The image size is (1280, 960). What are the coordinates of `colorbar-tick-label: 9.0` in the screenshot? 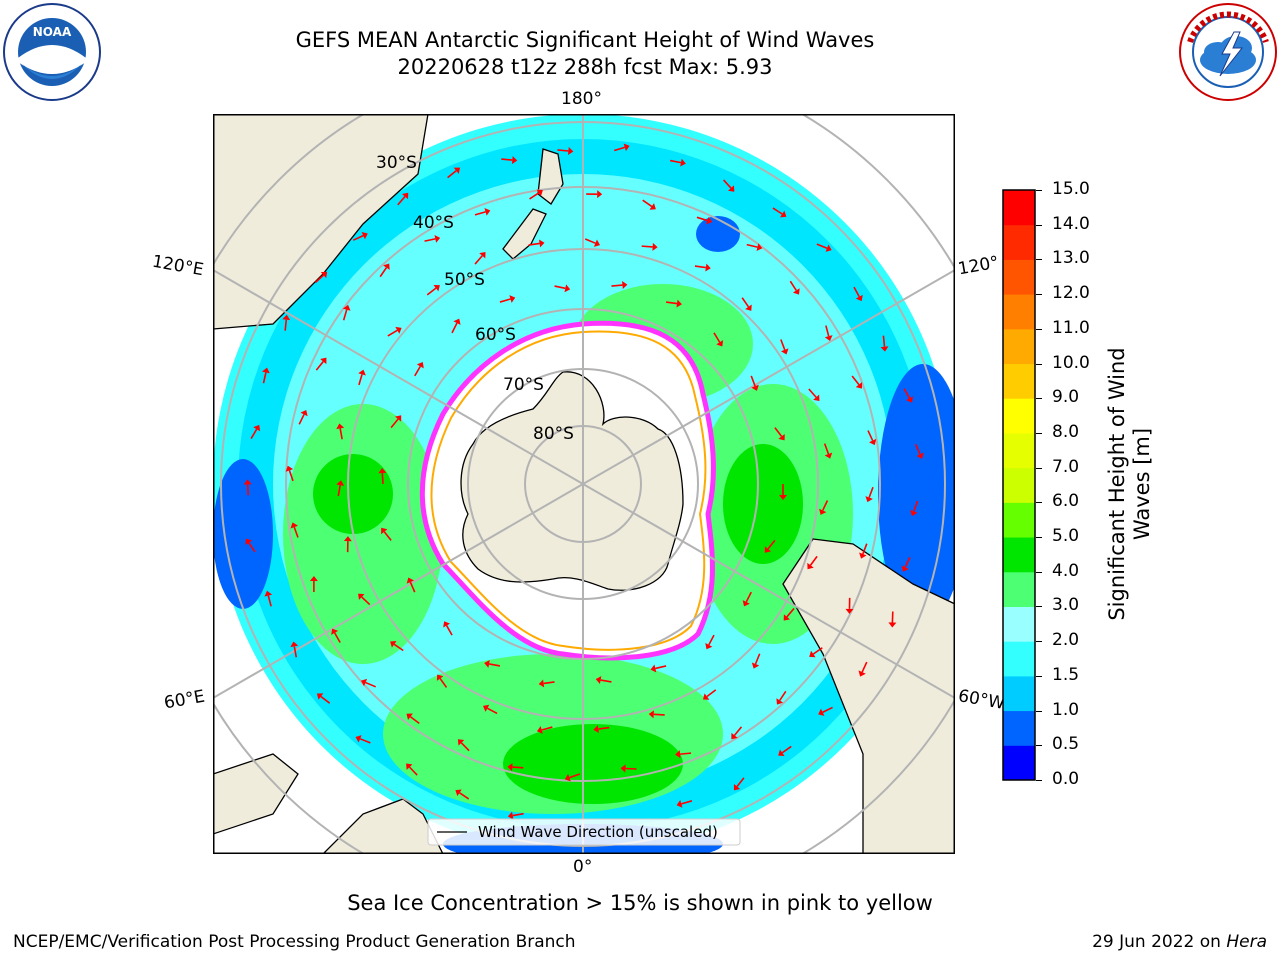 It's located at (1066, 397).